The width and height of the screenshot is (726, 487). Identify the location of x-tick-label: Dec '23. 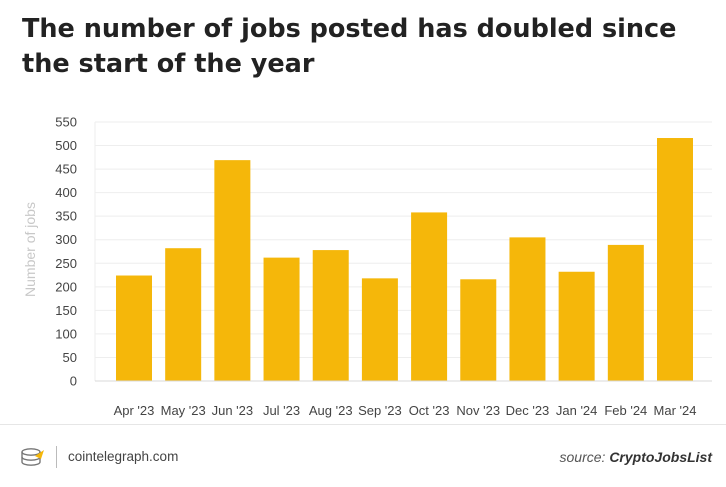
(528, 410).